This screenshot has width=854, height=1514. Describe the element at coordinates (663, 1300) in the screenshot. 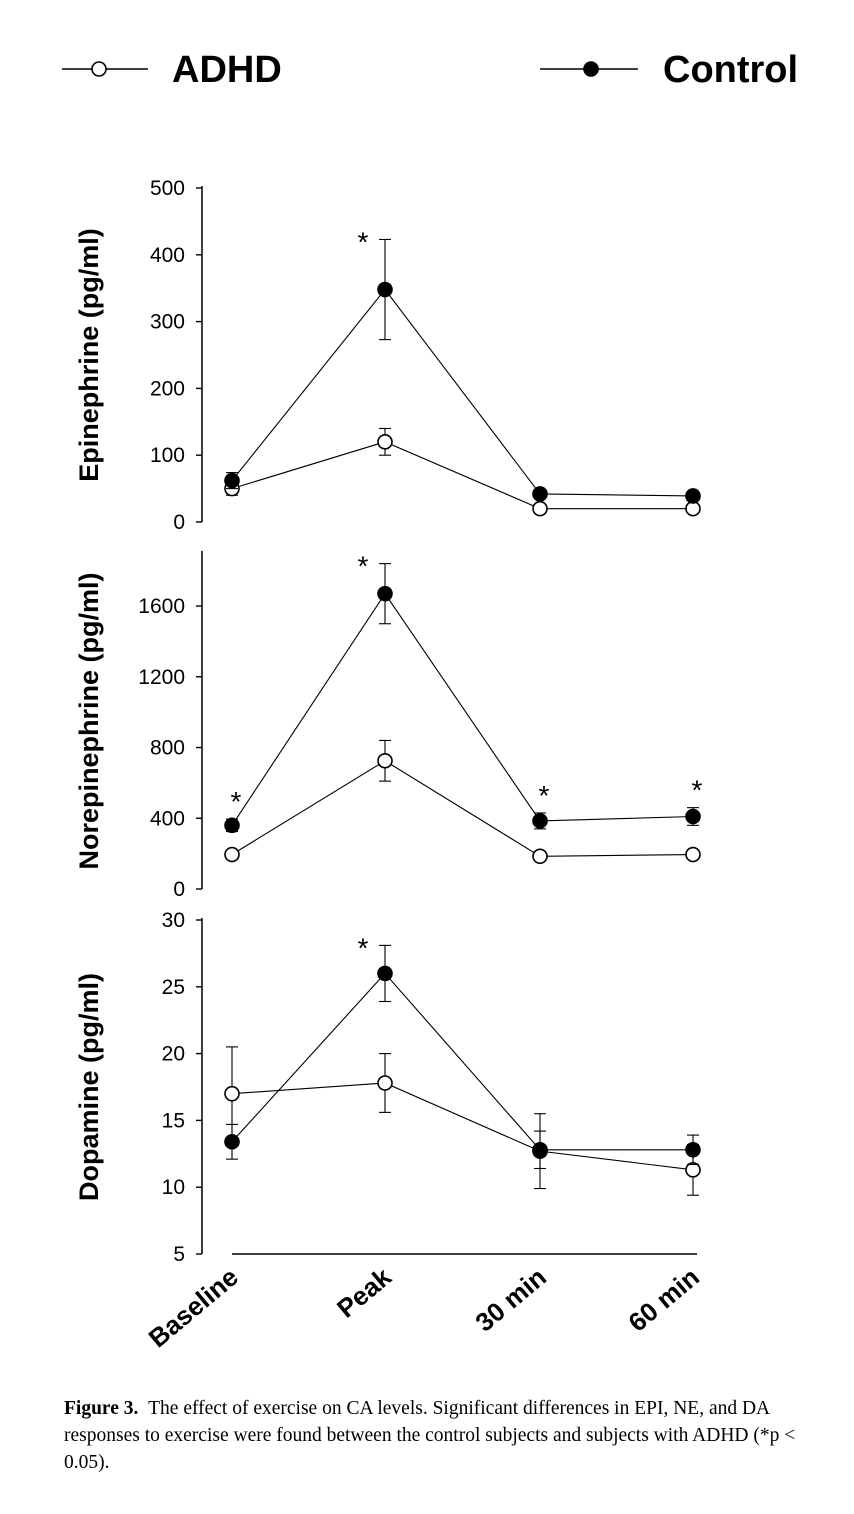

I see `x-tick-label: 60 min` at that location.